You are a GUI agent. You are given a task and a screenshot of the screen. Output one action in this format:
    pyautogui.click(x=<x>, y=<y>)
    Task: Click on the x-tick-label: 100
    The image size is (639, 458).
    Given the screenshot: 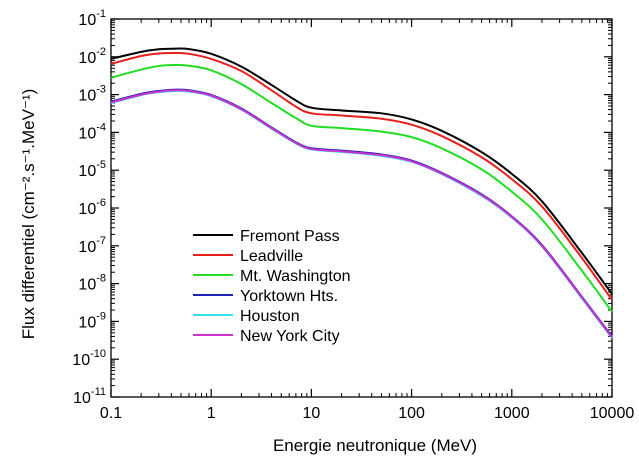 What is the action you would take?
    pyautogui.click(x=411, y=413)
    